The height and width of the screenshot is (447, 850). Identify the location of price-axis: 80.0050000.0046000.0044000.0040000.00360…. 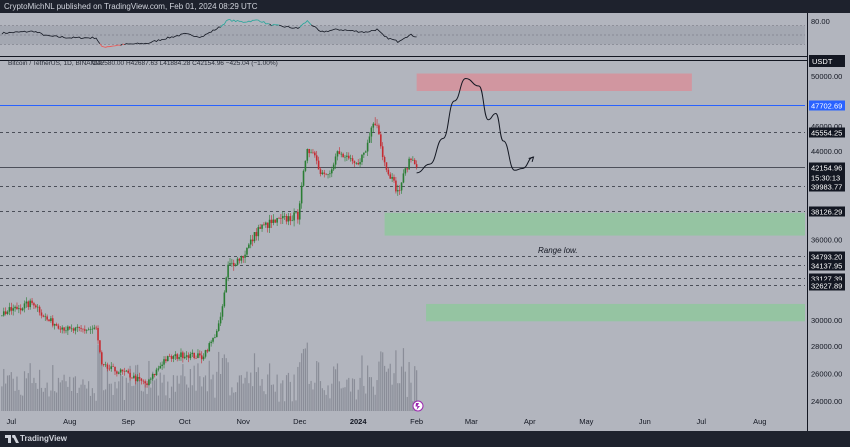
(826, 222).